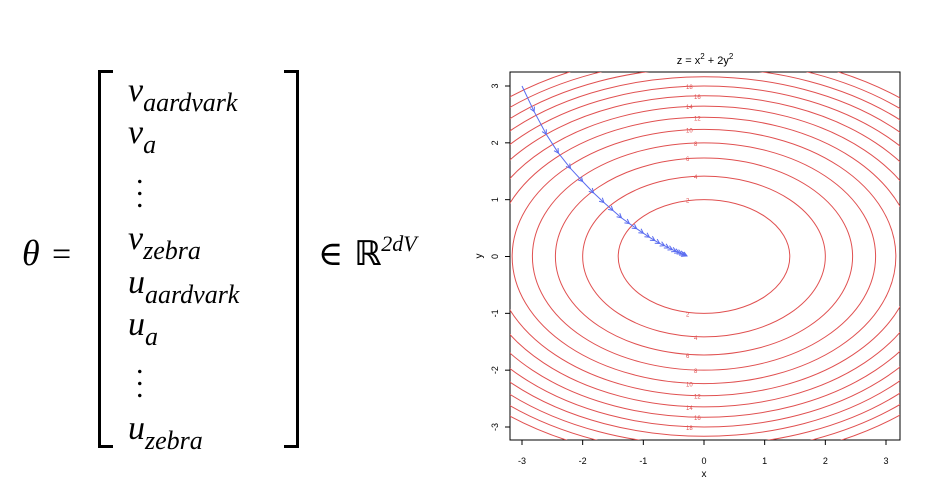  Describe the element at coordinates (495, 142) in the screenshot. I see `y-tick-label: 2` at that location.